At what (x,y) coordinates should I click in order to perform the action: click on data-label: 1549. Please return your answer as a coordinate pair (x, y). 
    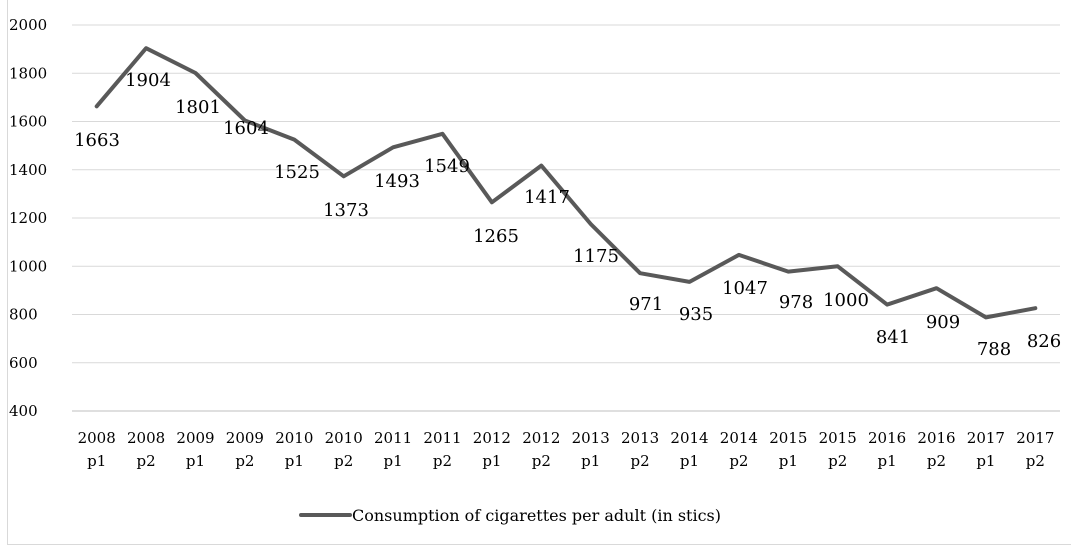
    Looking at the image, I should click on (447, 166).